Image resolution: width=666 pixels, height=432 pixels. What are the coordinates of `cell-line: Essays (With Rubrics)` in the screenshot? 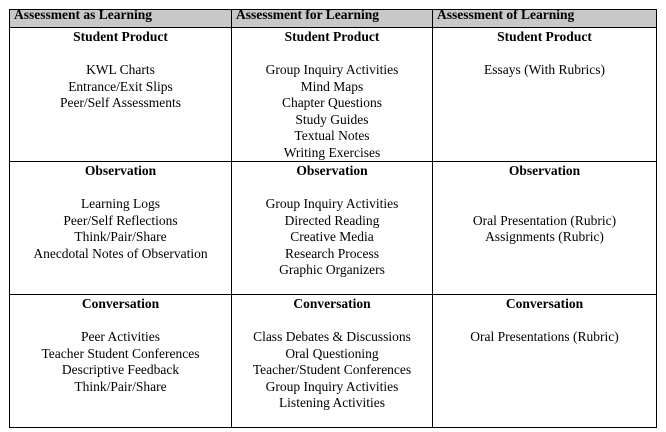 It's located at (544, 69).